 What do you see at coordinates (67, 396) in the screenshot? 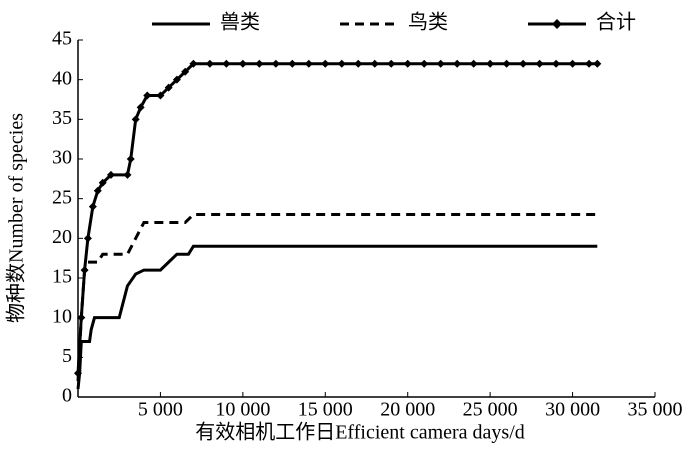
I see `y-tick-label: 0` at bounding box center [67, 396].